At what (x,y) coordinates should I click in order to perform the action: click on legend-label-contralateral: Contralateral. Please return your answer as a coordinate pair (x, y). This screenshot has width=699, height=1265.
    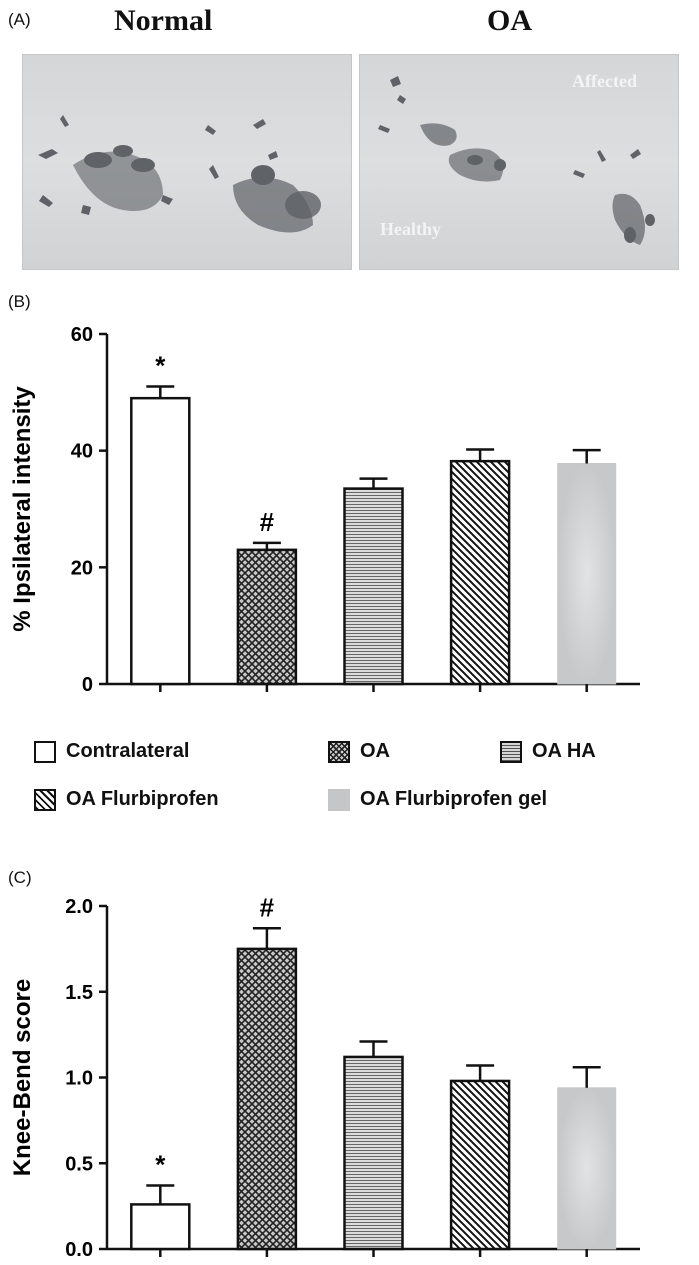
    Looking at the image, I should click on (128, 751).